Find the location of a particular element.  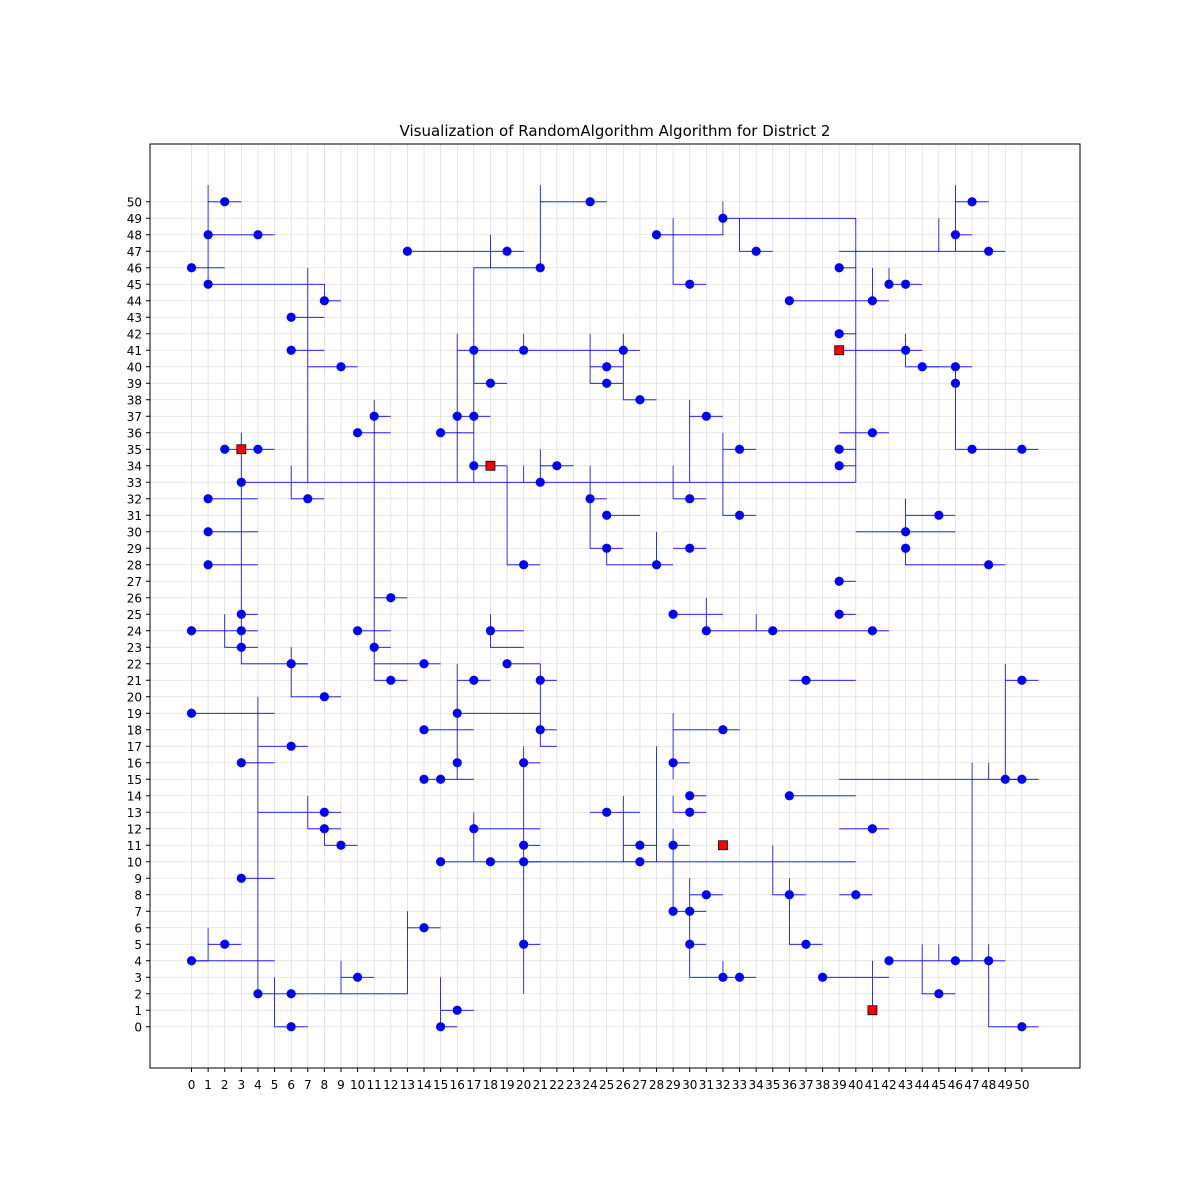

x-tick-label: 25 is located at coordinates (606, 1085).